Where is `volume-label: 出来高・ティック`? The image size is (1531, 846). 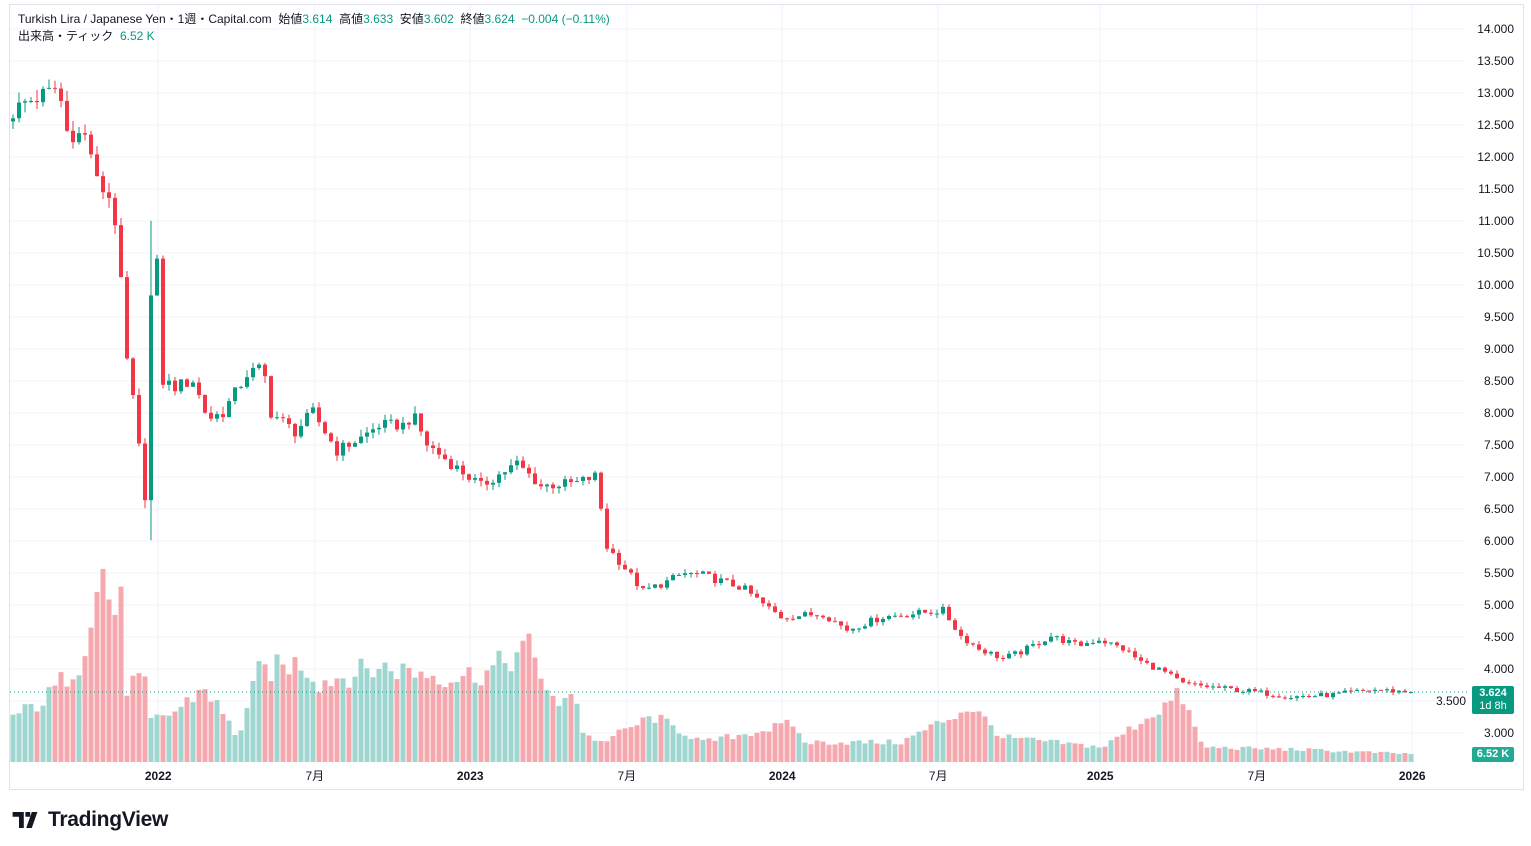 volume-label: 出来高・ティック is located at coordinates (66, 36).